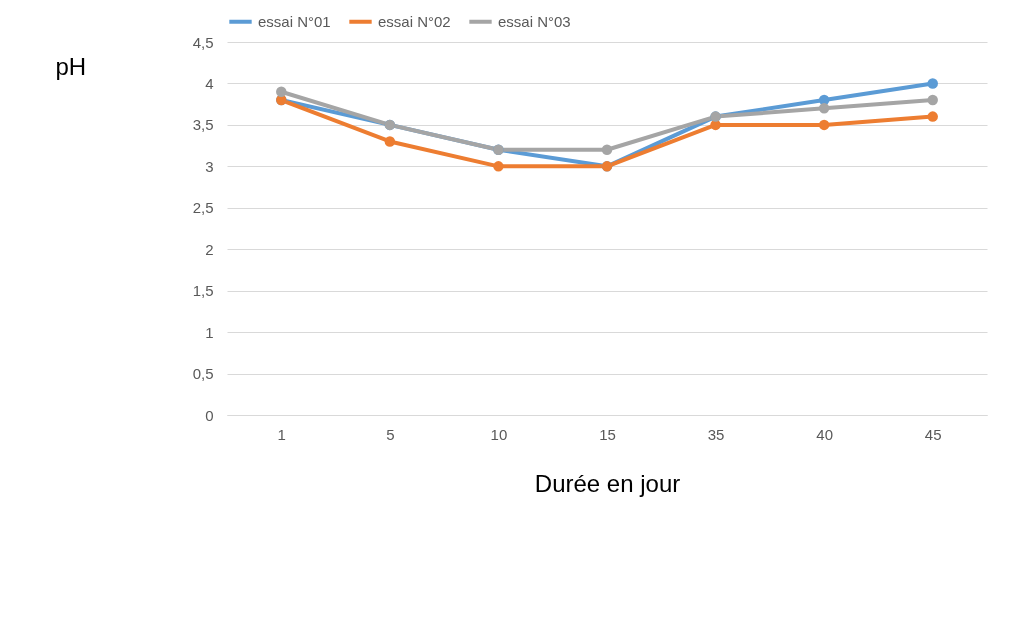 The image size is (1032, 625). Describe the element at coordinates (209, 332) in the screenshot. I see `y-tick-label: 1` at that location.